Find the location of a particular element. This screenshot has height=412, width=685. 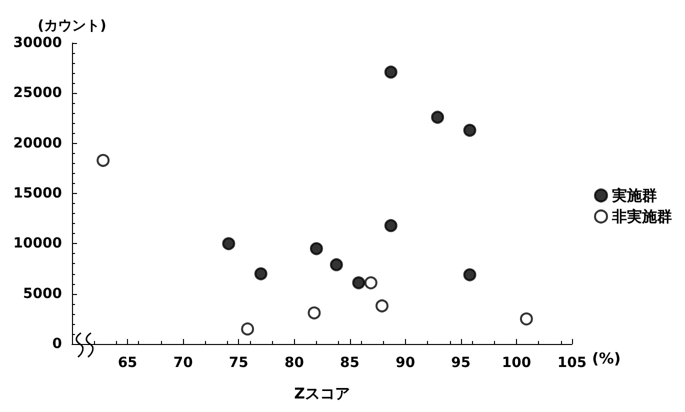

y-tick-label: 0 is located at coordinates (57, 344).